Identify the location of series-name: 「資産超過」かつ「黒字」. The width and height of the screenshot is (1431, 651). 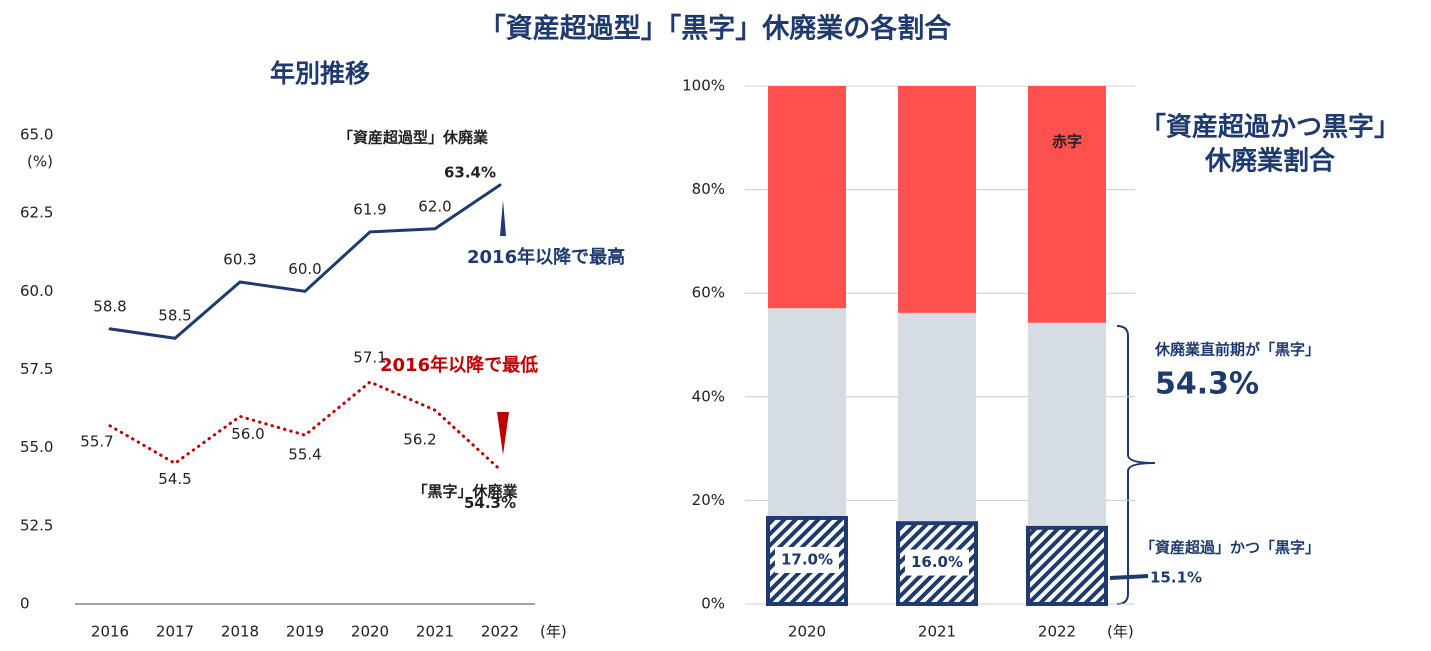
(1230, 548).